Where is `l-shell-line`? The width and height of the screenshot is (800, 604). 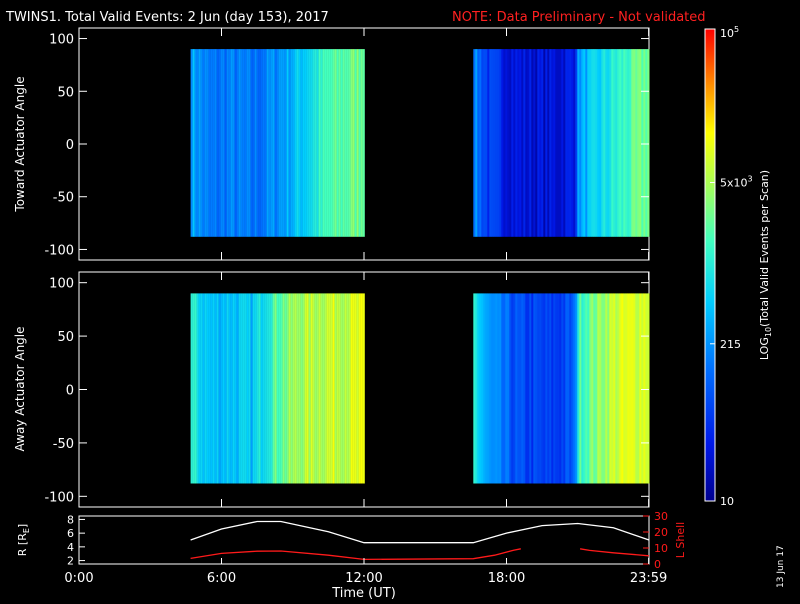 l-shell-line is located at coordinates (355, 554).